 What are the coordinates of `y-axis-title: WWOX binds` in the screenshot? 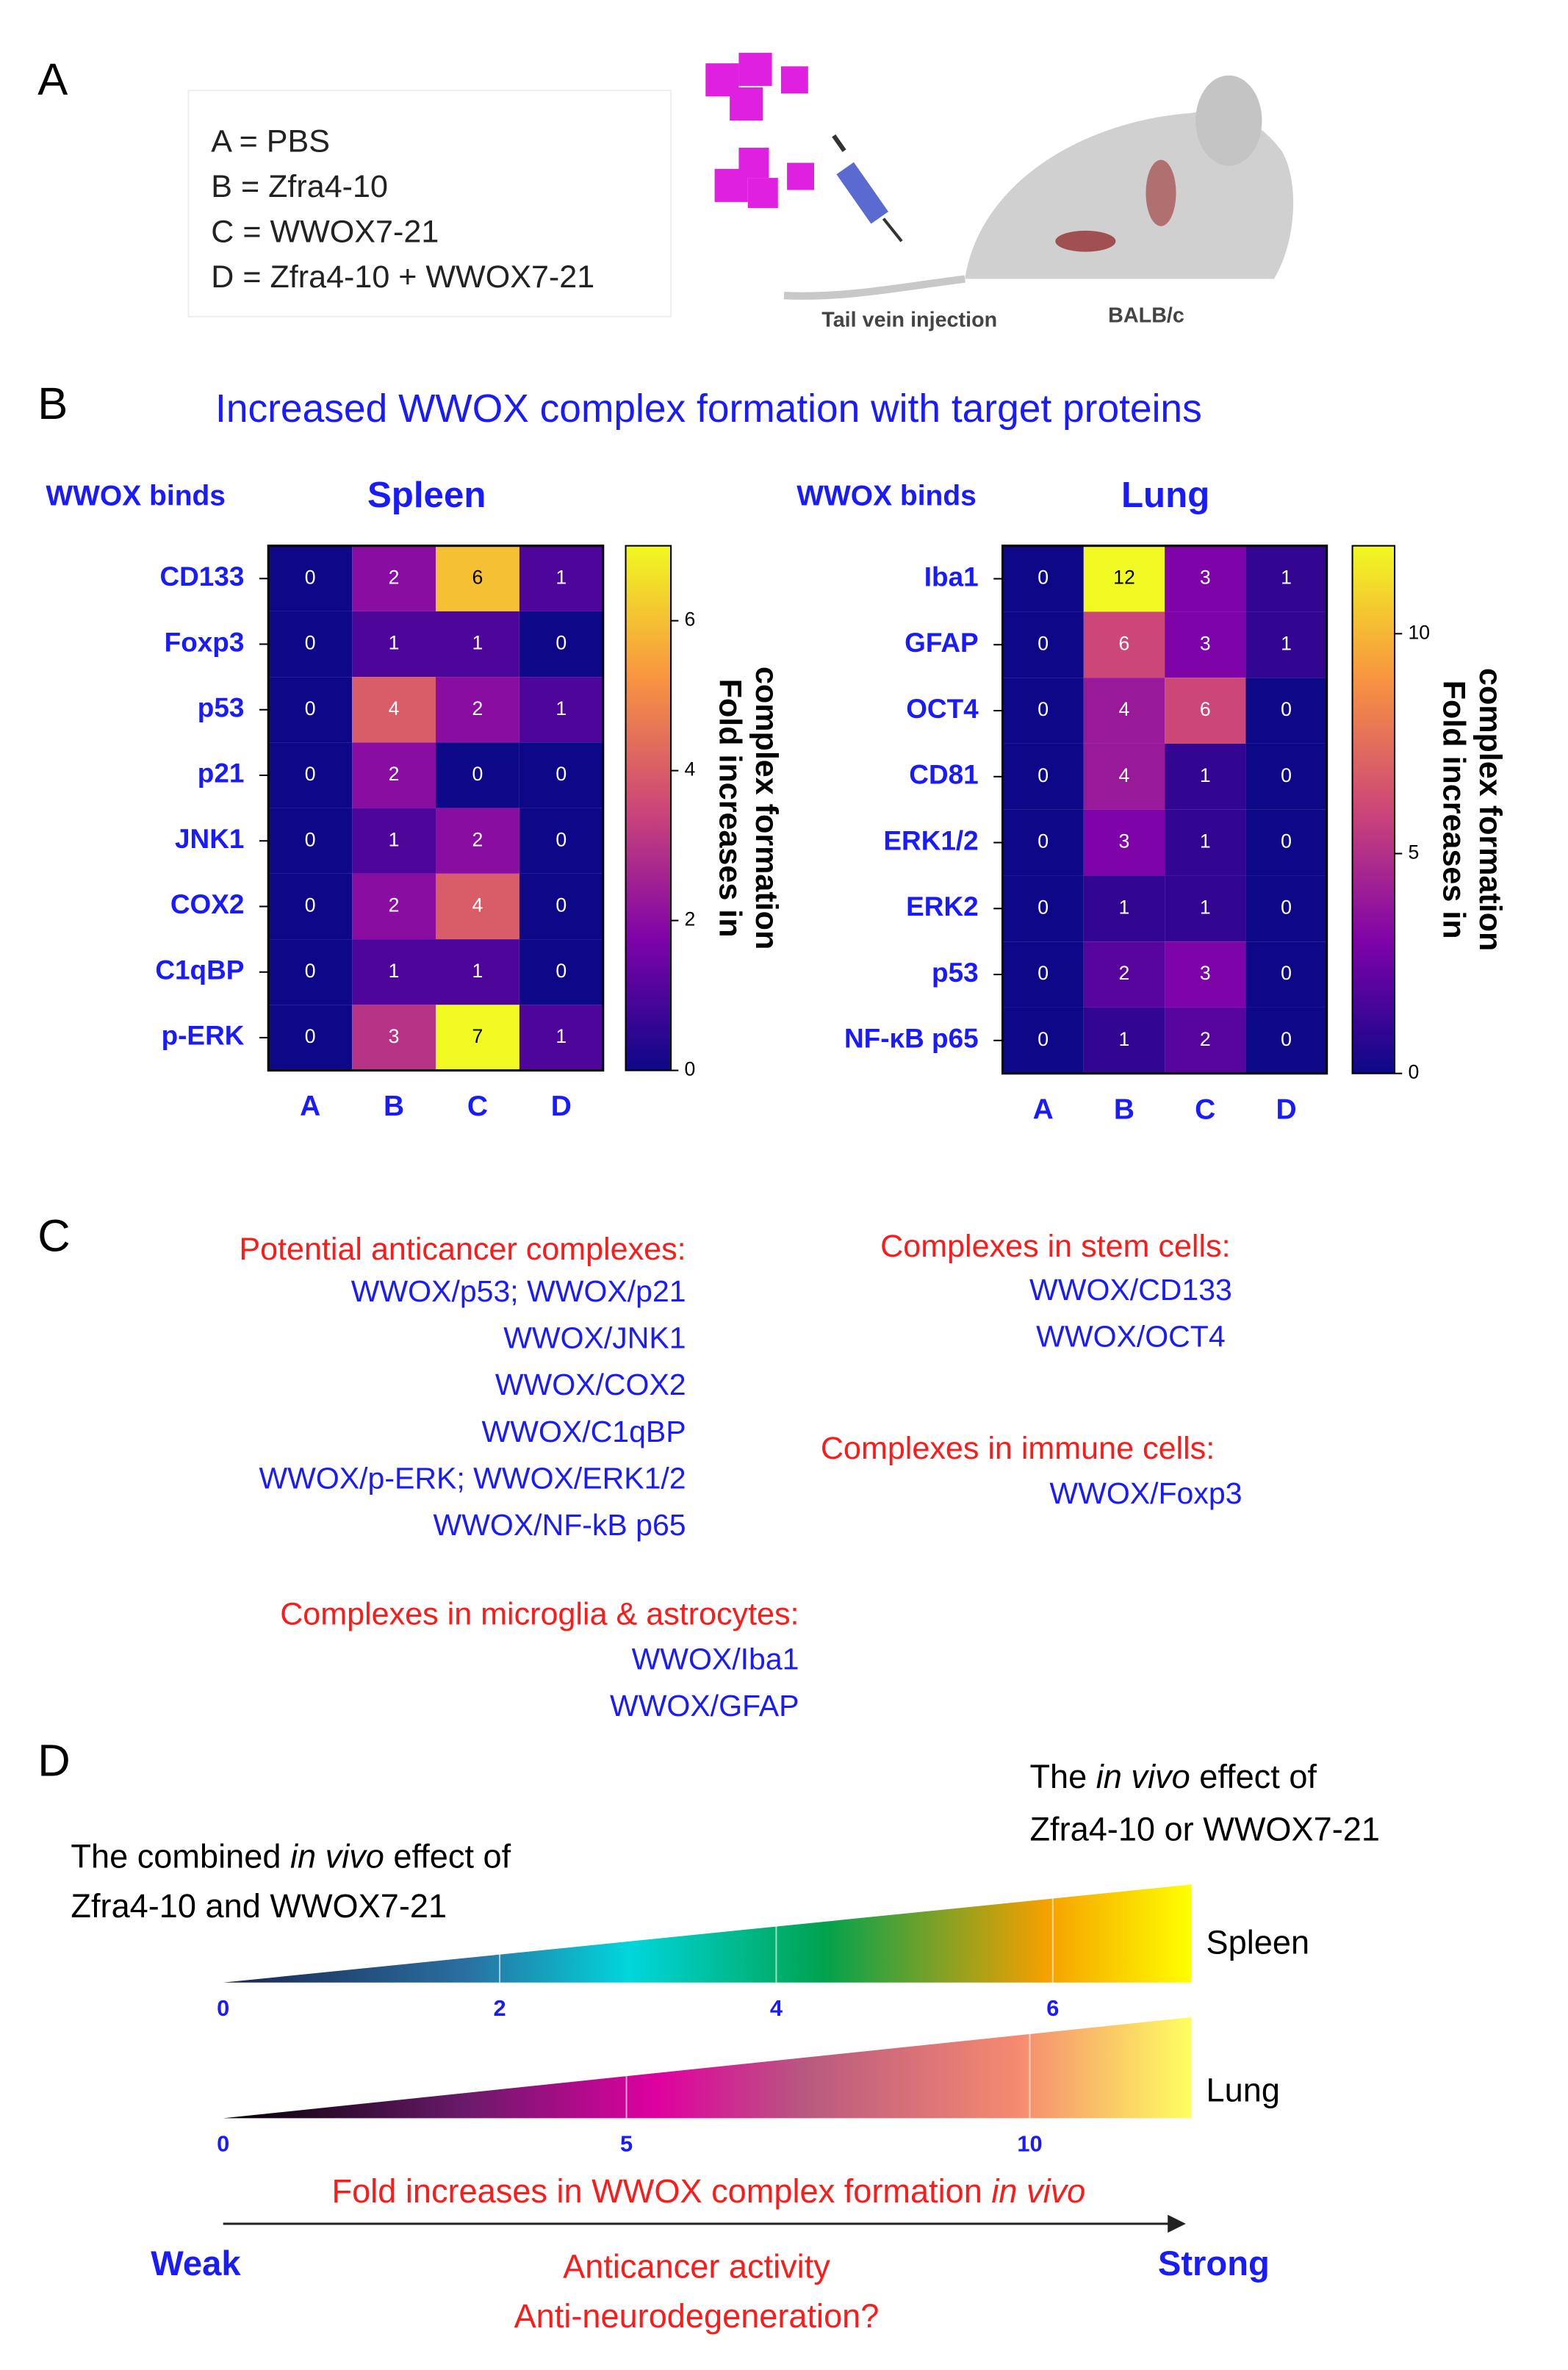 It's located at (136, 495).